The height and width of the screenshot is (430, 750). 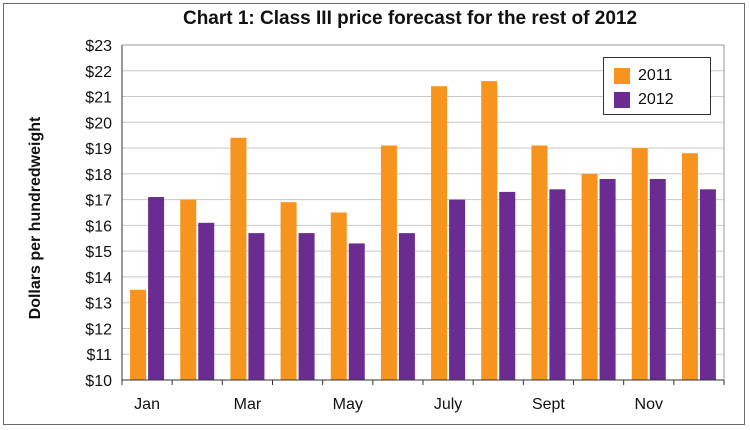 What do you see at coordinates (256, 306) in the screenshot?
I see `bar-2012-mar` at bounding box center [256, 306].